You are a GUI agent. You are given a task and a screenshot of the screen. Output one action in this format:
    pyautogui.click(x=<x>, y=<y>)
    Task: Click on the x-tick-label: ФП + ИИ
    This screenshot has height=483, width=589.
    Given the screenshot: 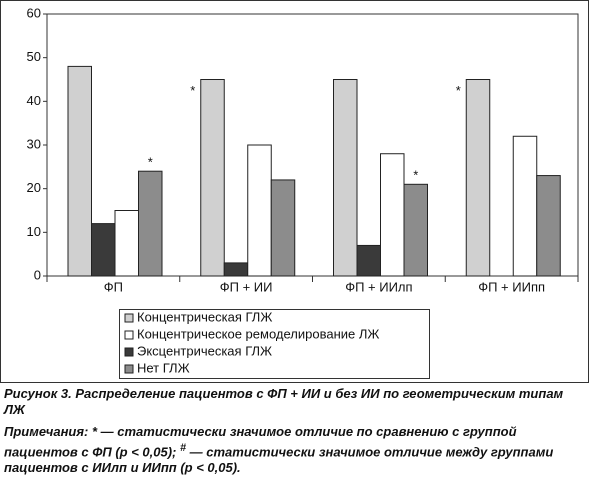 What is the action you would take?
    pyautogui.click(x=246, y=286)
    